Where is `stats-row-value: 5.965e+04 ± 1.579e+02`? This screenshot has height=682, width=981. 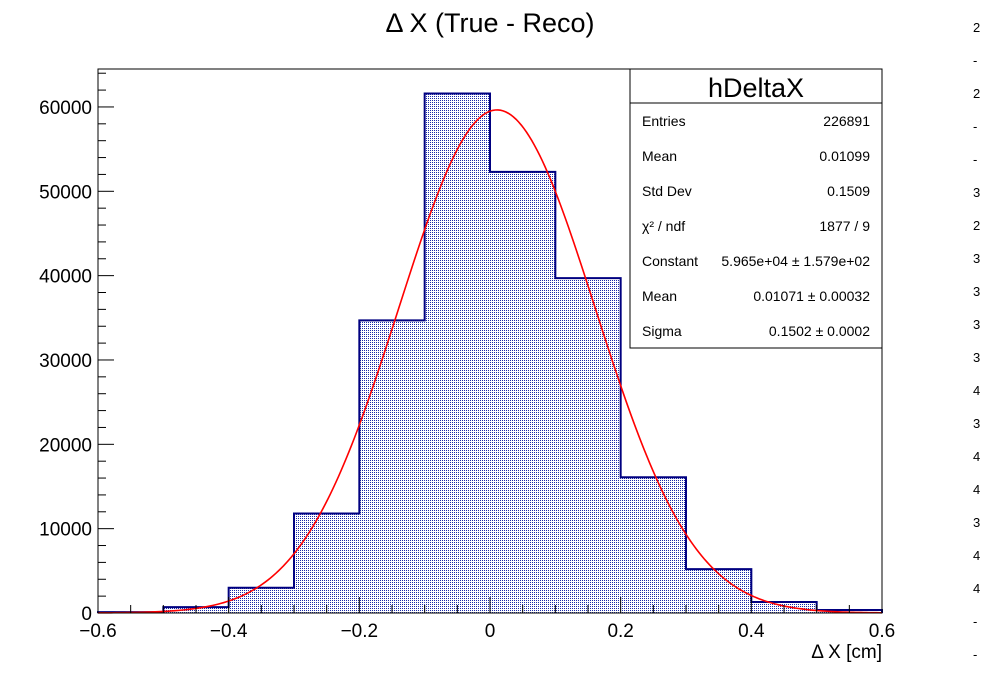 stats-row-value: 5.965e+04 ± 1.579e+02 is located at coordinates (795, 261).